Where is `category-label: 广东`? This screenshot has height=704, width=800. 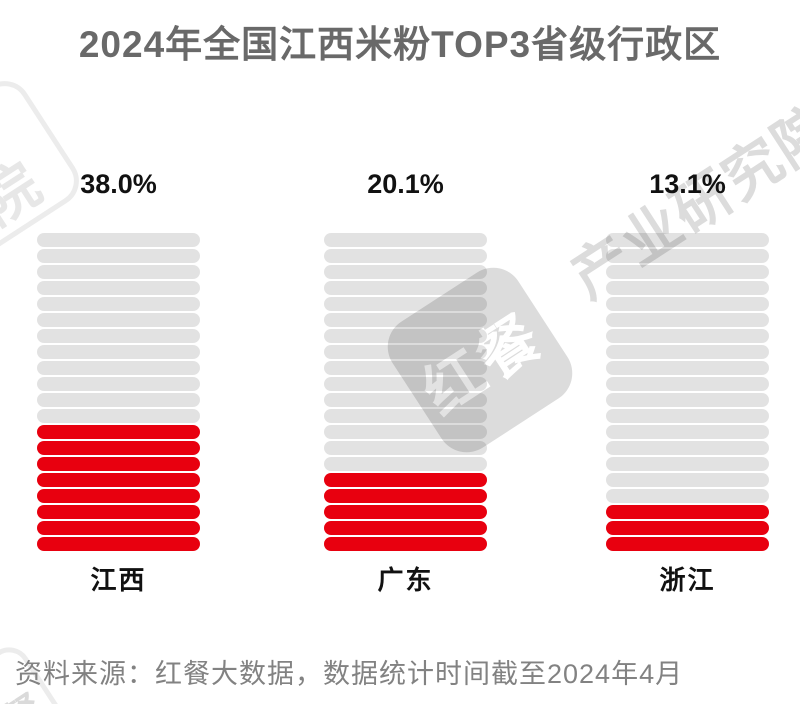
category-label: 广东 is located at coordinates (405, 580).